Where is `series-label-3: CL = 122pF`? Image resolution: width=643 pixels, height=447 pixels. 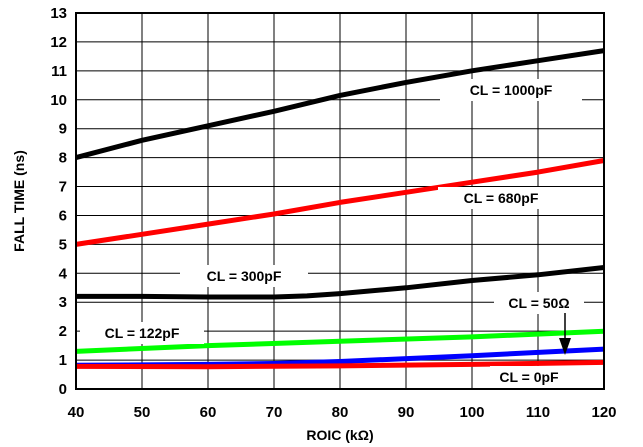 series-label-3: CL = 122pF is located at coordinates (142, 333).